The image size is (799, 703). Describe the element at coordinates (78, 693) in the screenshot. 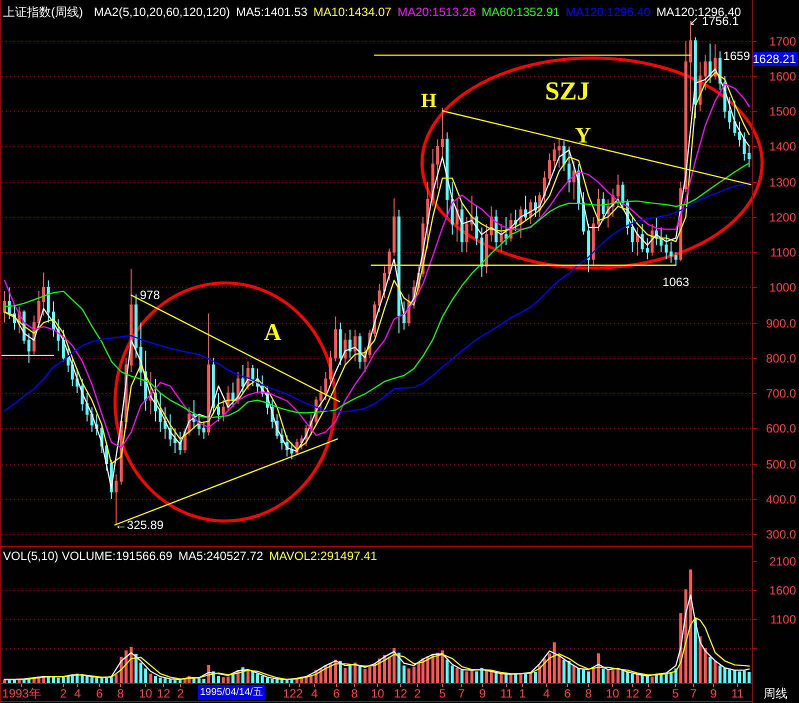

I see `x-tick-label: 4` at that location.